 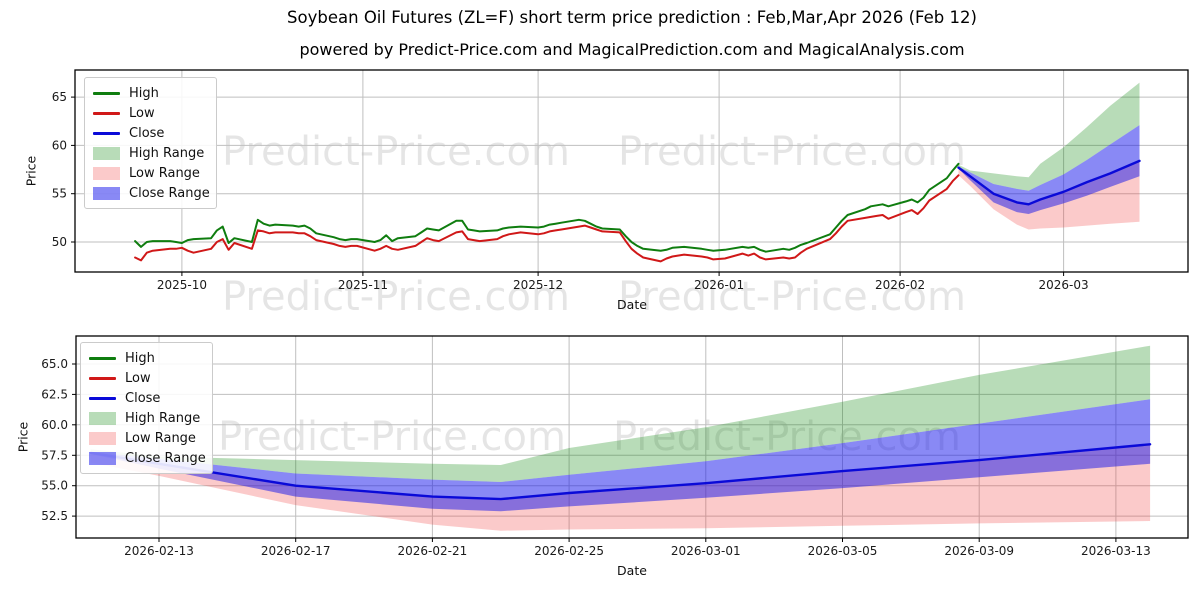 What do you see at coordinates (54, 516) in the screenshot?
I see `y-tick-label: 52.5` at bounding box center [54, 516].